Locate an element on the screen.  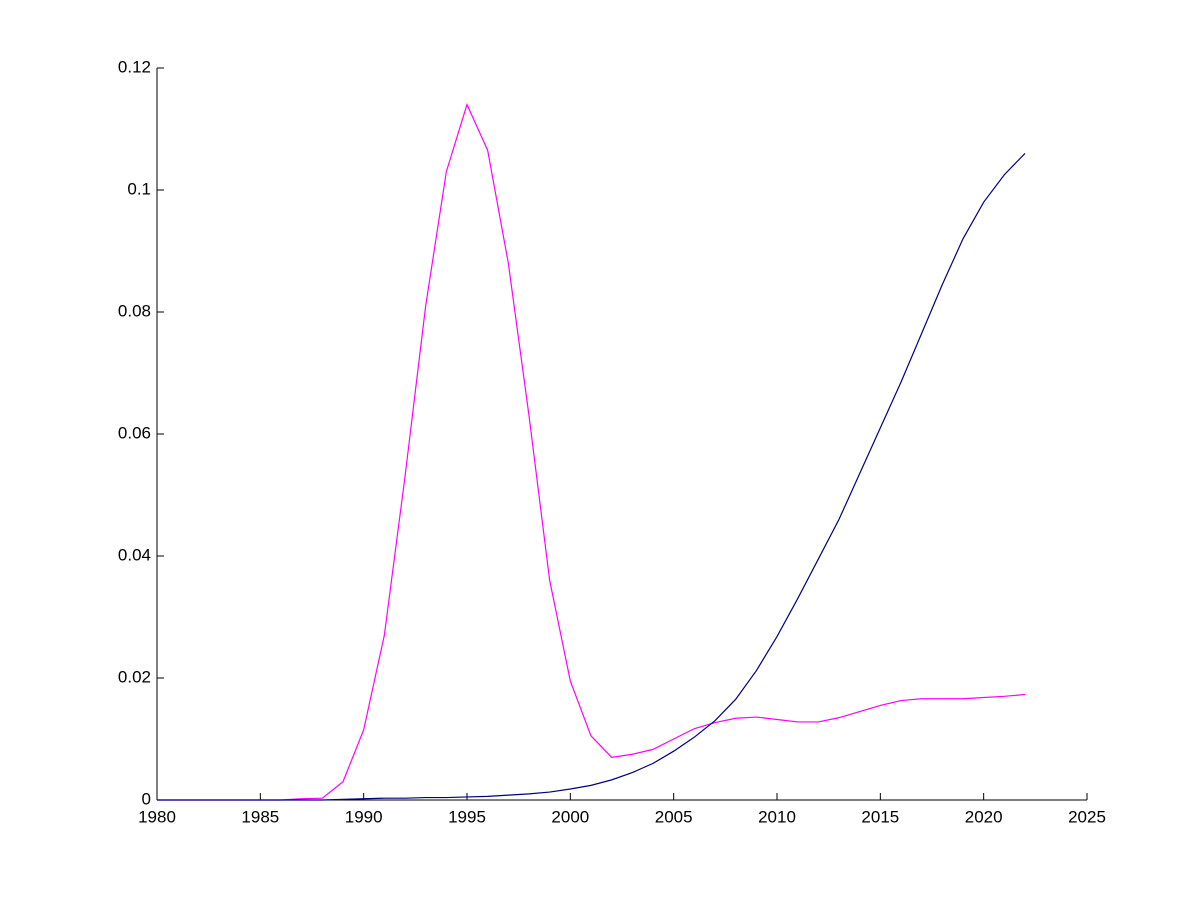
y-tick-label: 0.06 is located at coordinates (134, 432).